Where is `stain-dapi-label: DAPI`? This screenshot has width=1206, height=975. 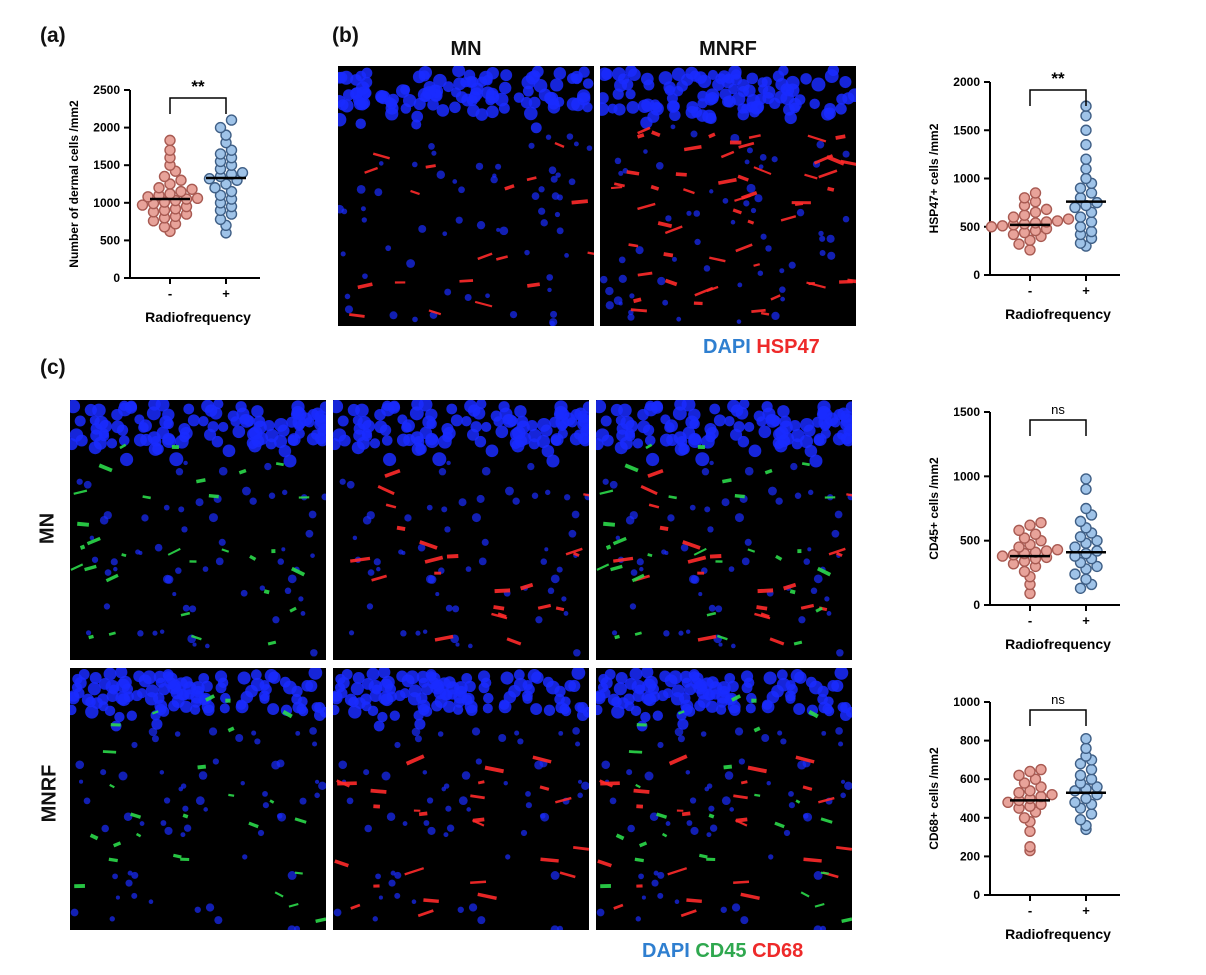
stain-dapi-label: DAPI is located at coordinates (727, 347).